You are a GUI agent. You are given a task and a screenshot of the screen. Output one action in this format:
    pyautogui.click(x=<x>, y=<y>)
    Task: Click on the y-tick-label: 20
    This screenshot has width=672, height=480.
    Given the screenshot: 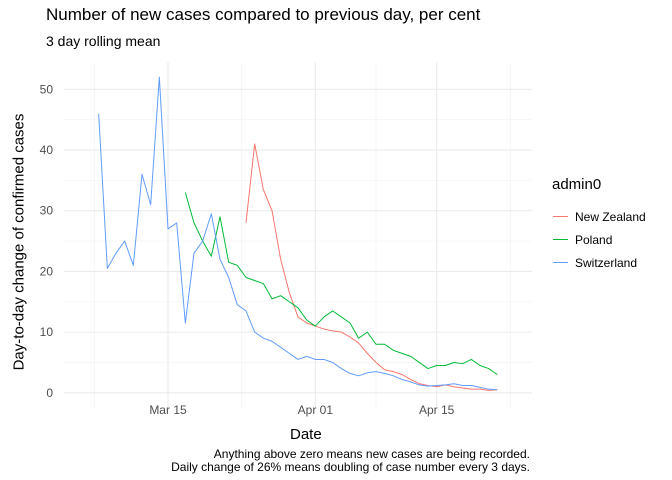 What is the action you would take?
    pyautogui.click(x=47, y=271)
    